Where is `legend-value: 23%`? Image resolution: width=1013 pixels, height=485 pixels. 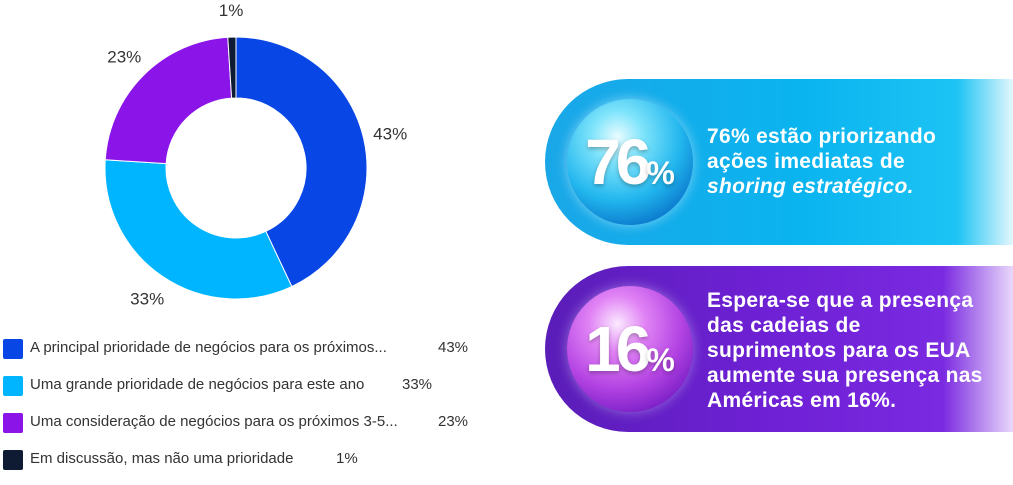 legend-value: 23% is located at coordinates (453, 421).